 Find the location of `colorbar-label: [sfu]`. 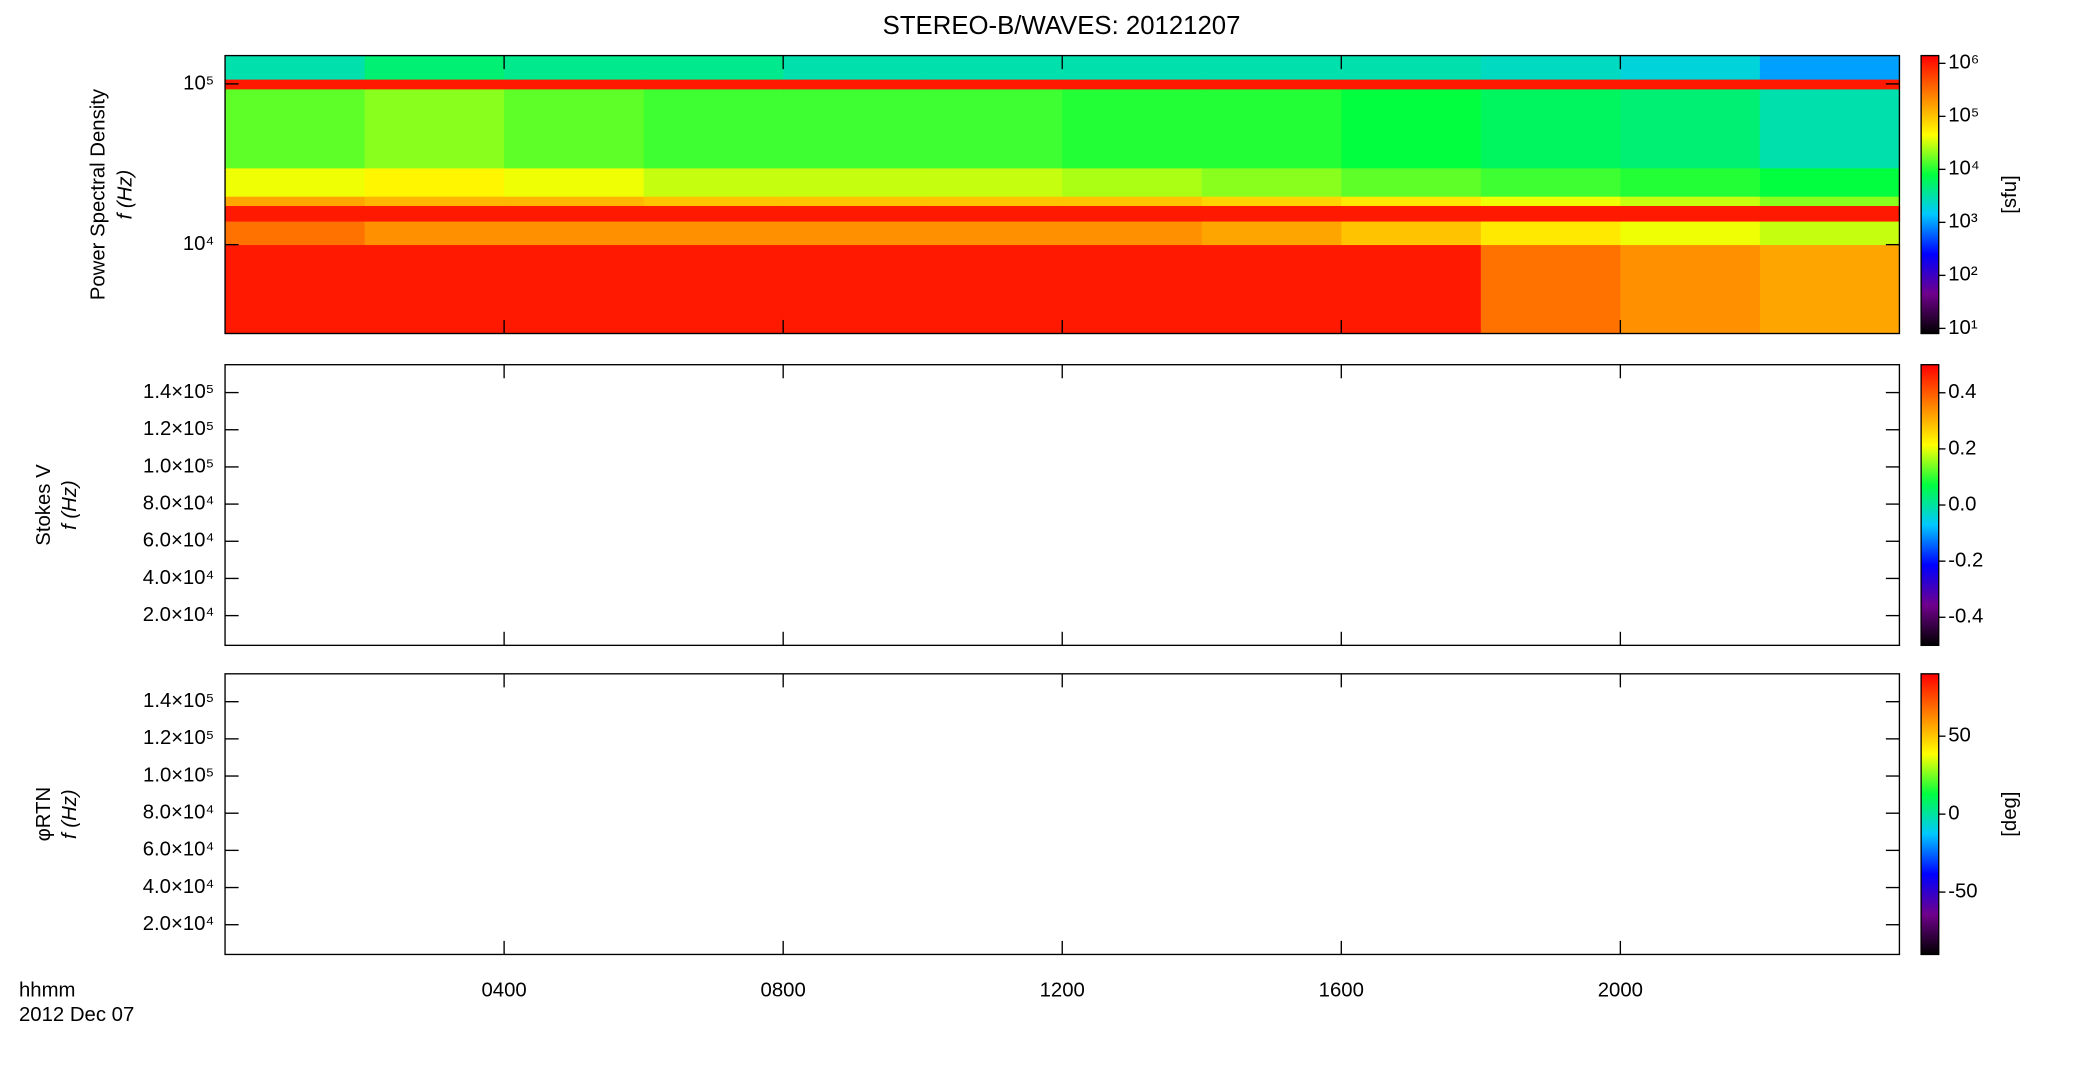

colorbar-label: [sfu] is located at coordinates (2010, 194).